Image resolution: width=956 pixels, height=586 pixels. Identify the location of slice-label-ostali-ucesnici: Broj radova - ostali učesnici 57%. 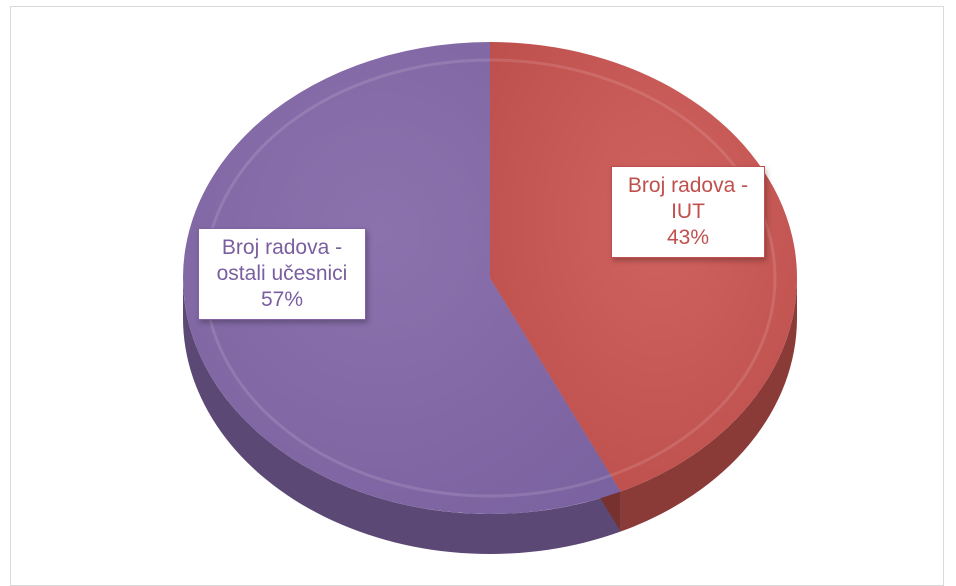
(282, 274).